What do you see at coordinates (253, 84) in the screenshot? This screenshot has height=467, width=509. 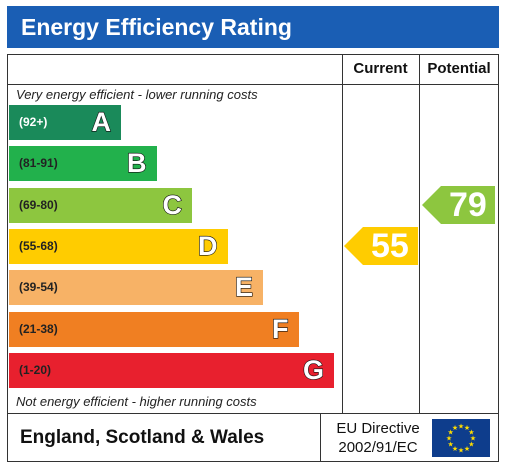 I see `header-row-divider` at bounding box center [253, 84].